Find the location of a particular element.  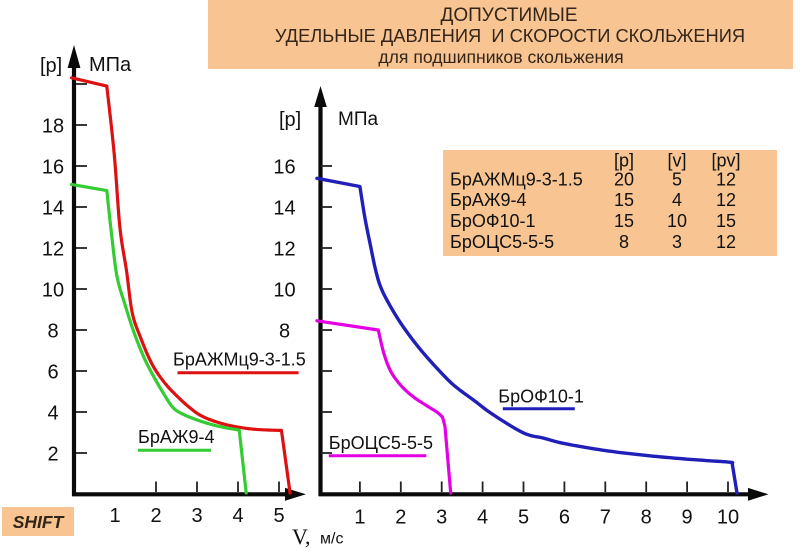

svg-text: [v] is located at coordinates (676, 161).